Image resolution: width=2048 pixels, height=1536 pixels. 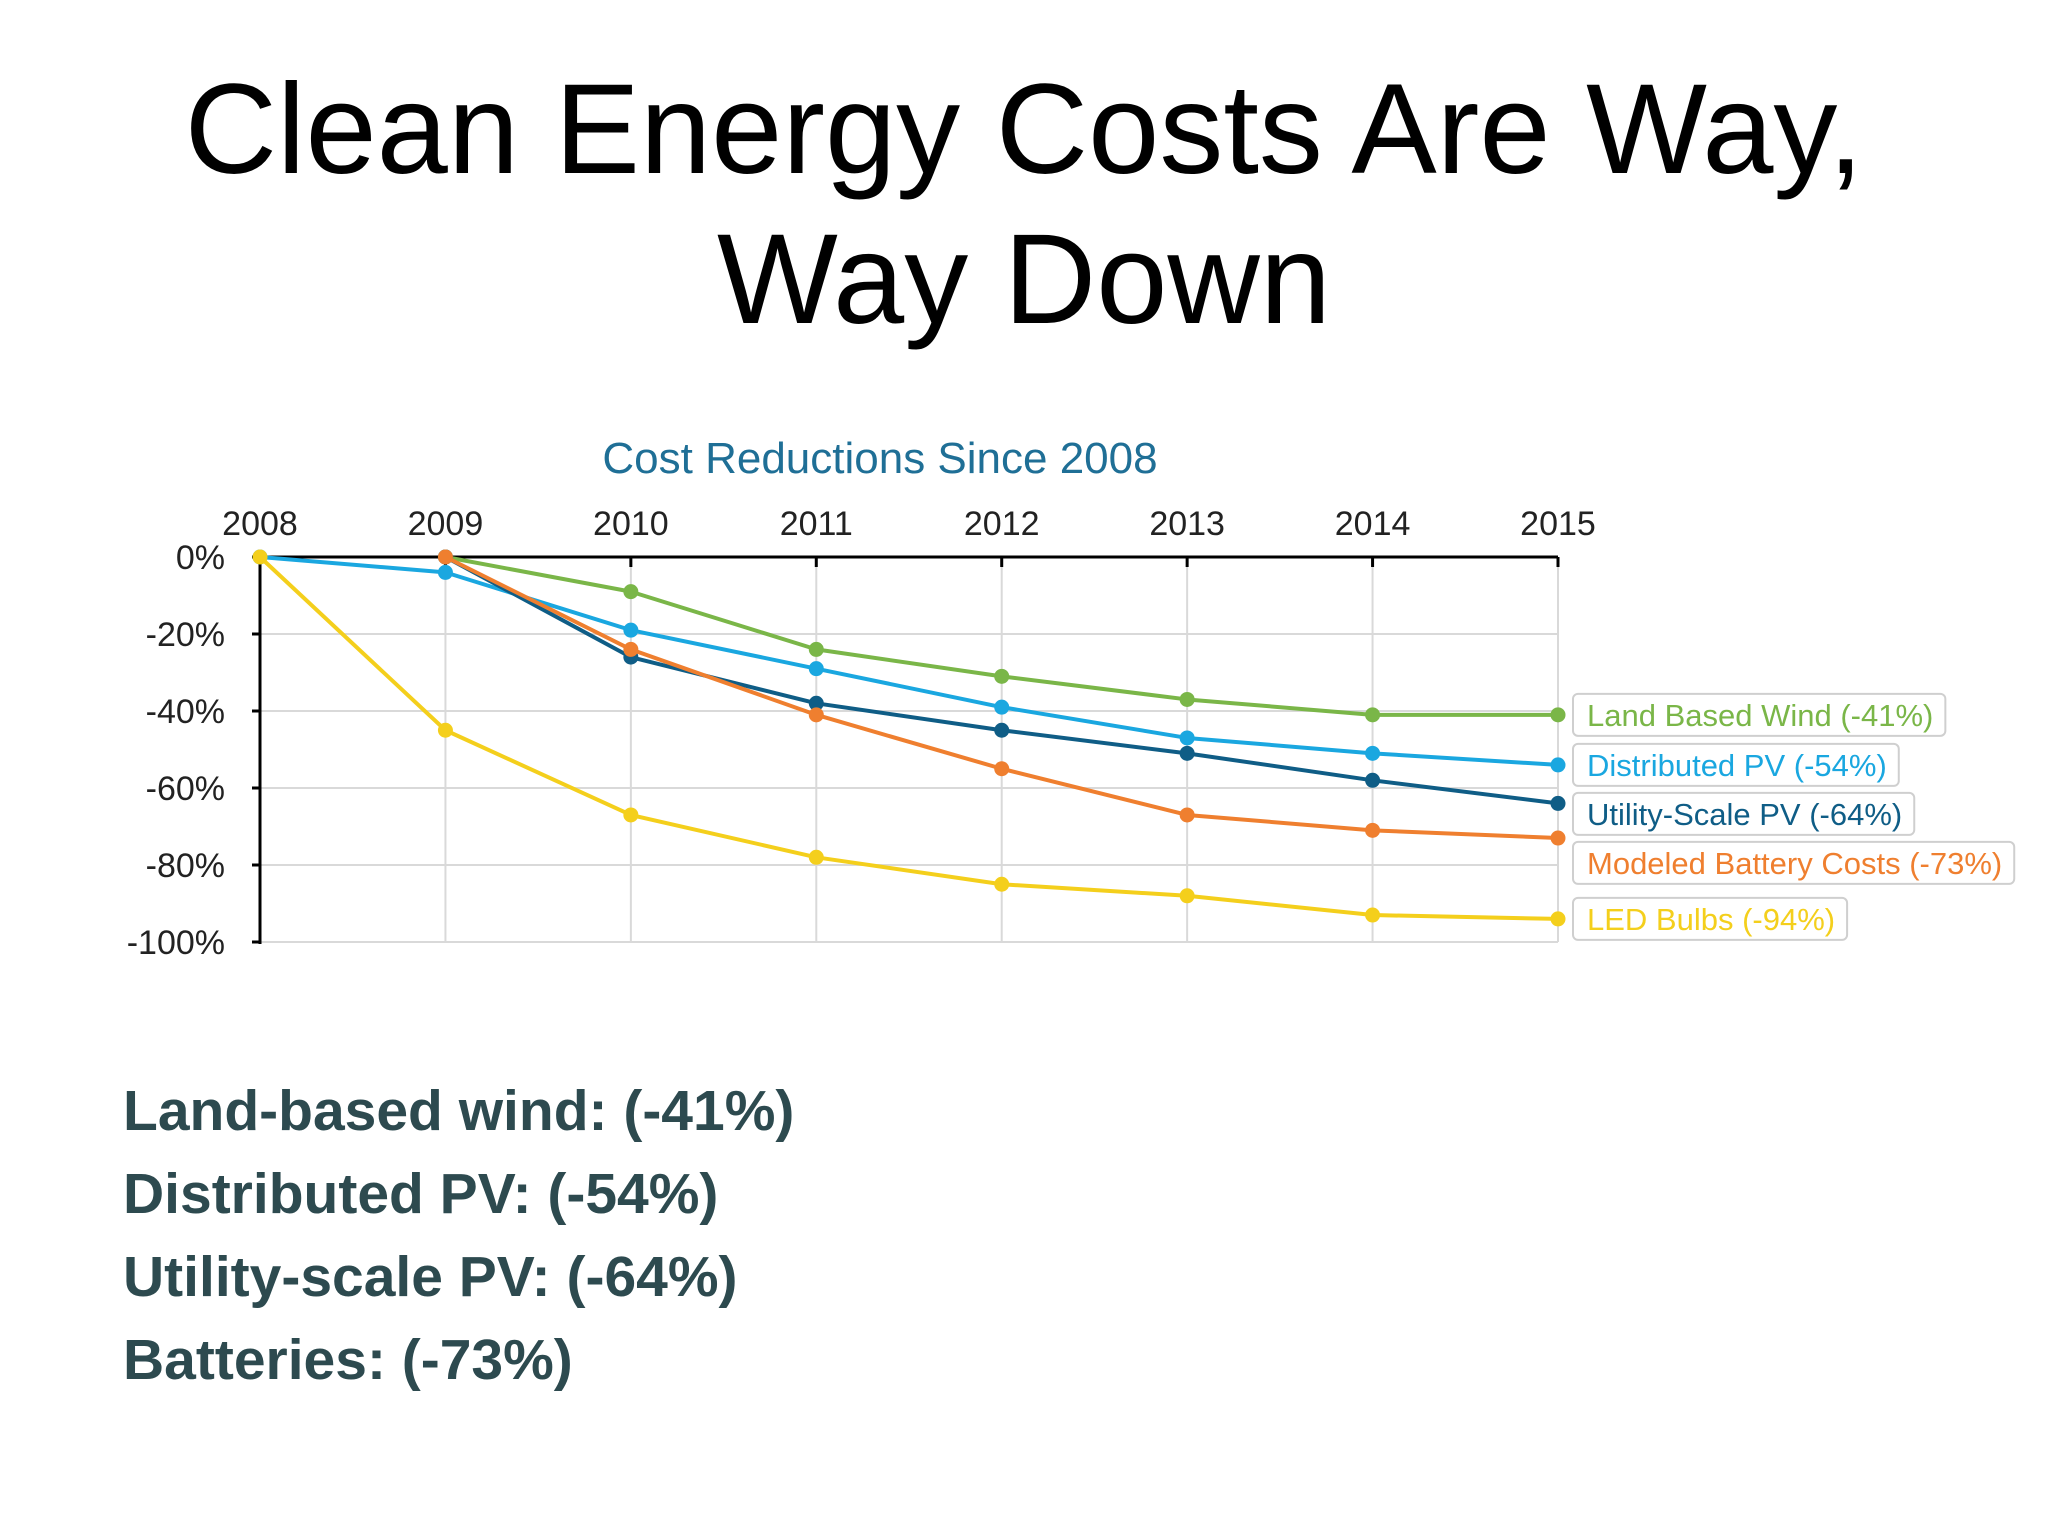 I want to click on legend-label: Modeled Battery Costs (-73%), so click(x=1794, y=863).